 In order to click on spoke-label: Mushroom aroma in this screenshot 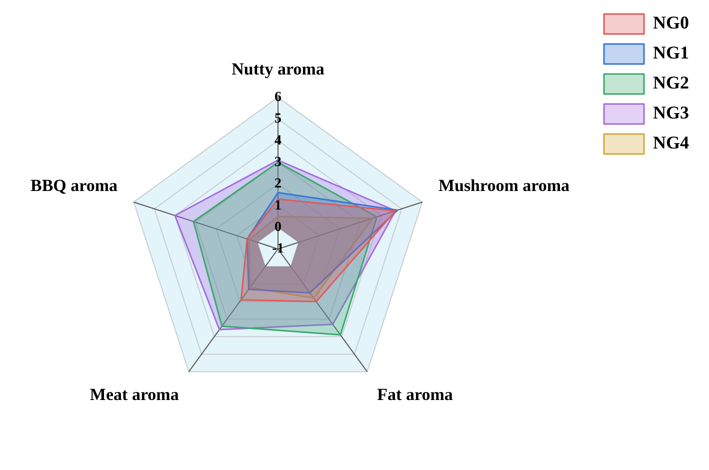, I will do `click(504, 186)`.